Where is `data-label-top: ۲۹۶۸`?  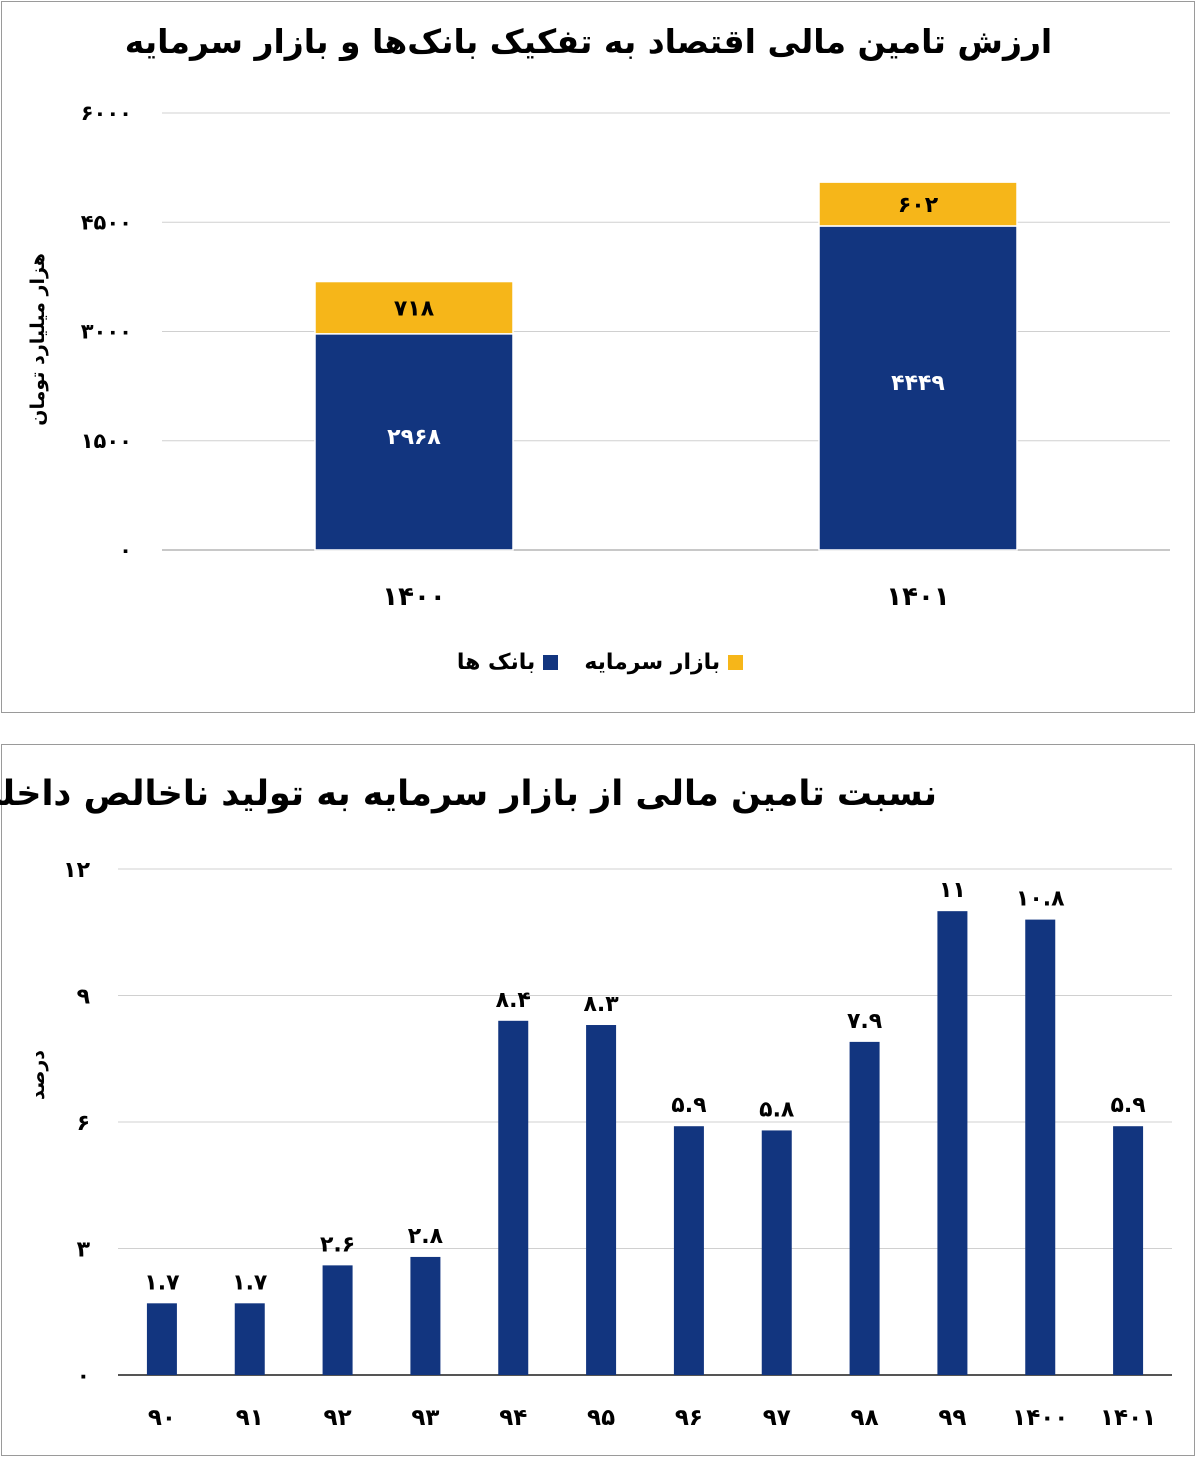 data-label-top: ۲۹۶۸ is located at coordinates (414, 437).